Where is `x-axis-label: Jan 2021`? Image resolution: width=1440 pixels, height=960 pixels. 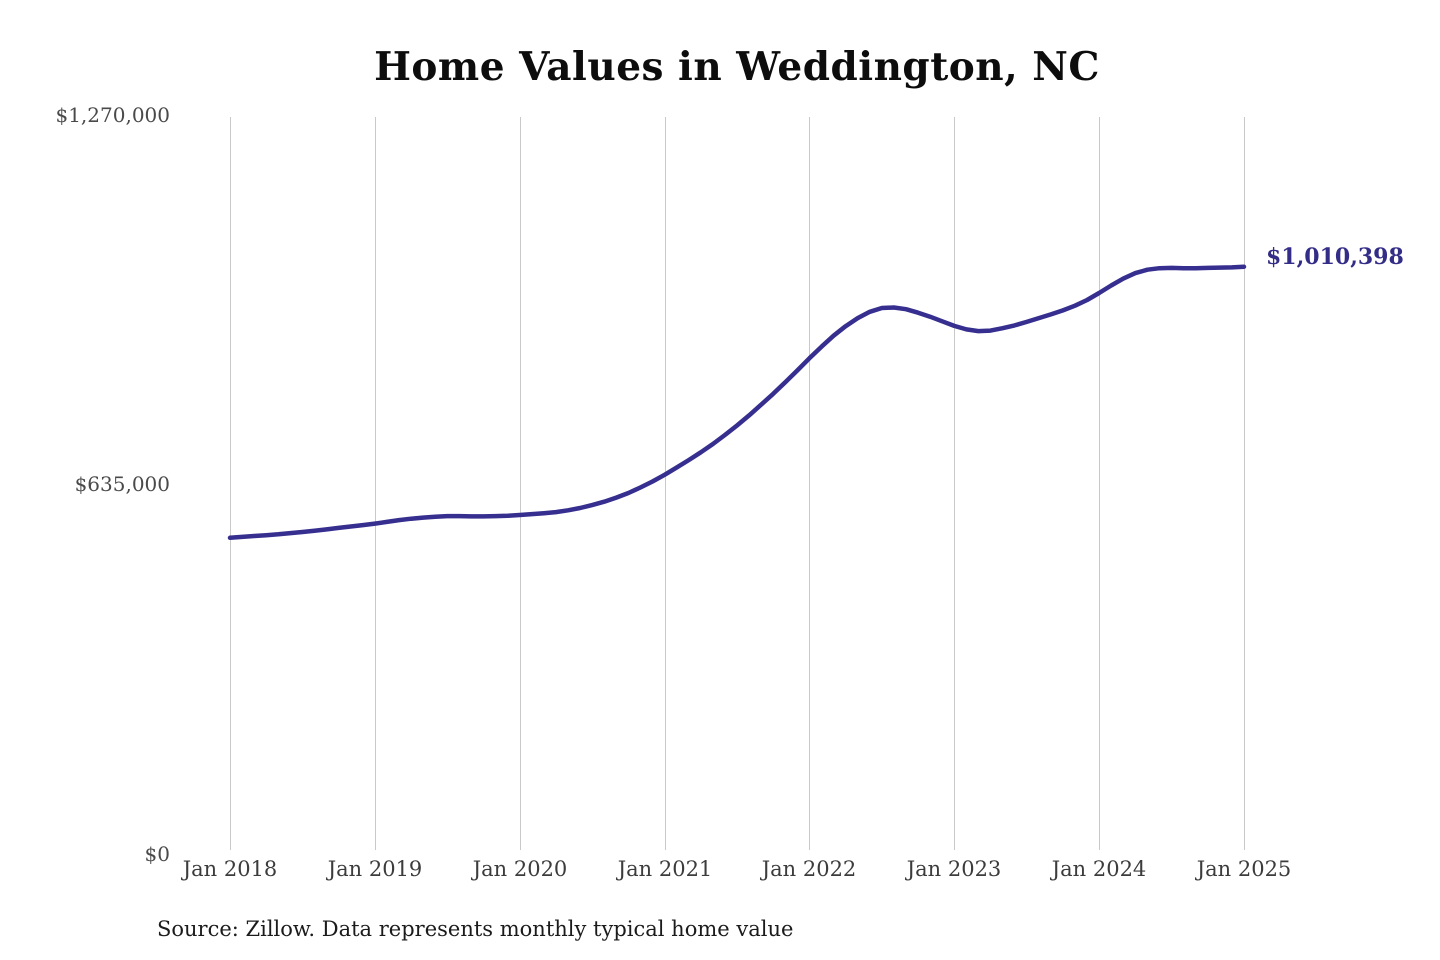
x-axis-label: Jan 2021 is located at coordinates (665, 869).